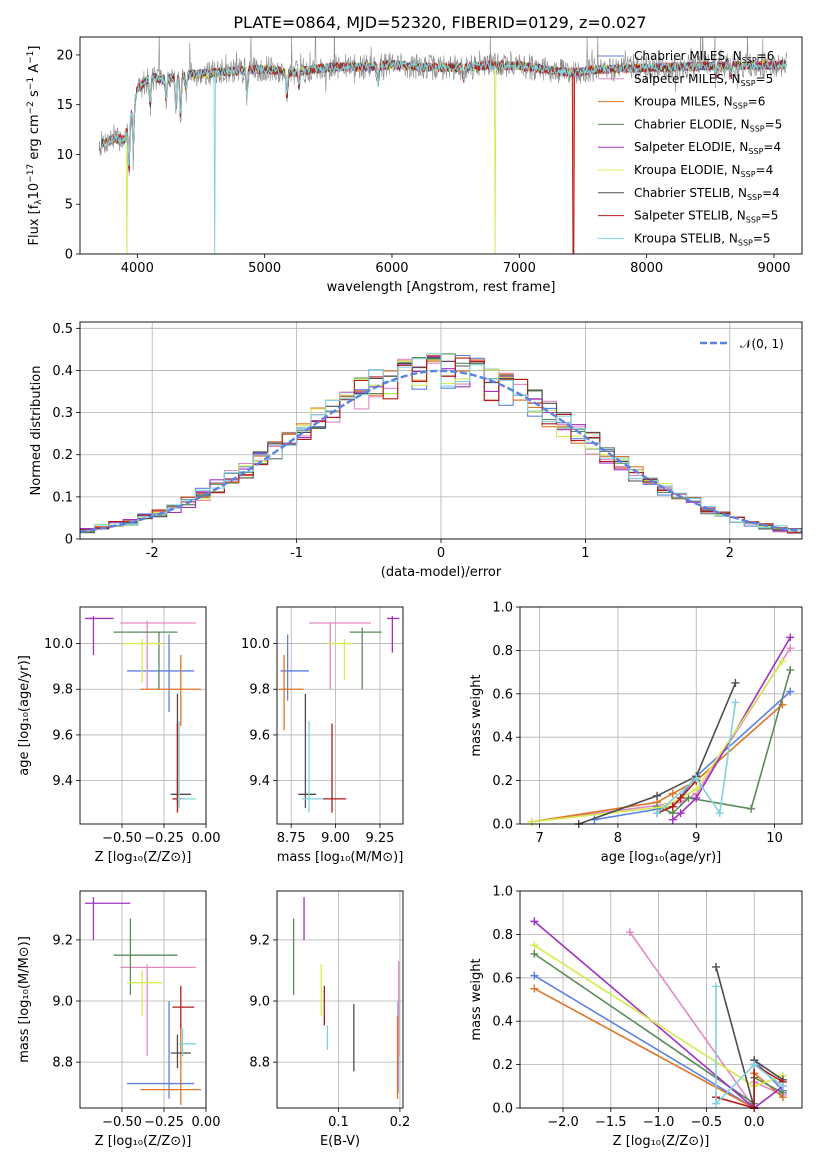  I want to click on y-tick-label: 15, so click(64, 105).